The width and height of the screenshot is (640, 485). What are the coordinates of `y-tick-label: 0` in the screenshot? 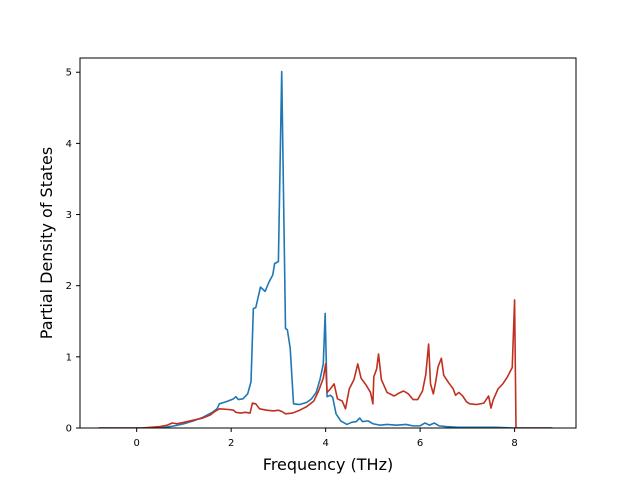 It's located at (69, 429).